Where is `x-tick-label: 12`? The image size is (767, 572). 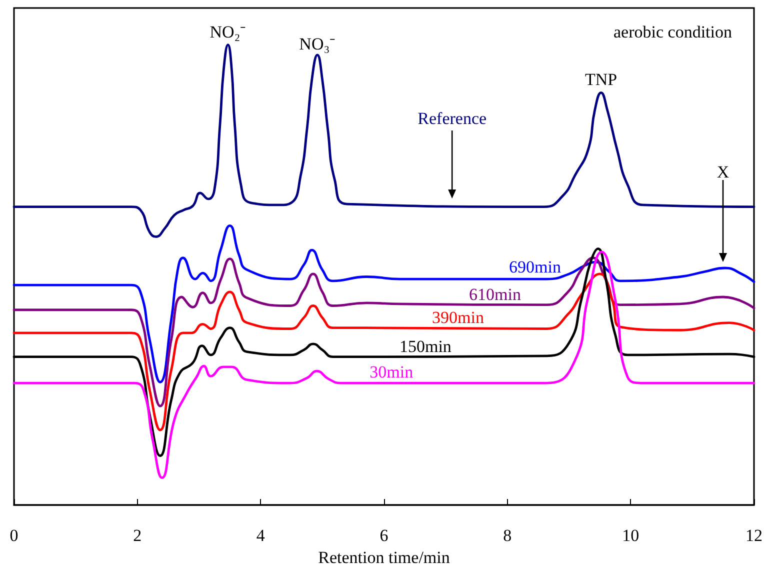 x-tick-label: 12 is located at coordinates (754, 535).